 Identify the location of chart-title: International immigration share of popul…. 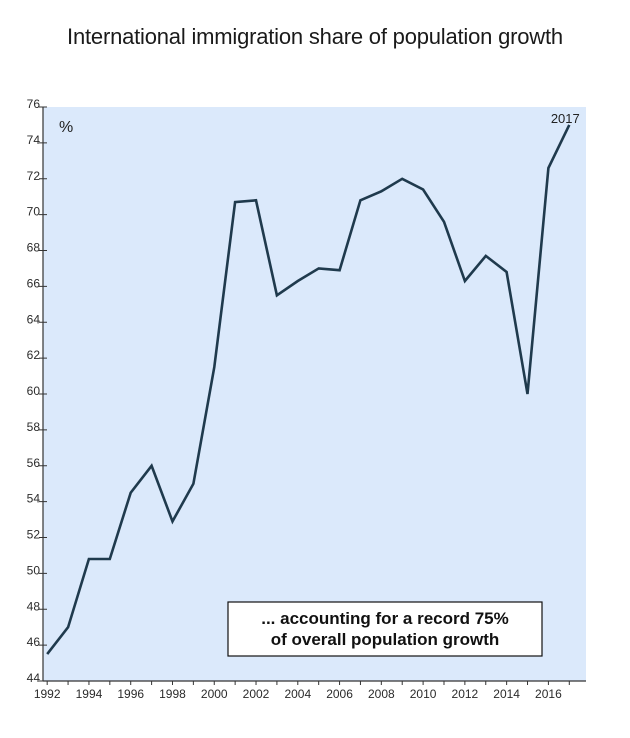
(315, 36).